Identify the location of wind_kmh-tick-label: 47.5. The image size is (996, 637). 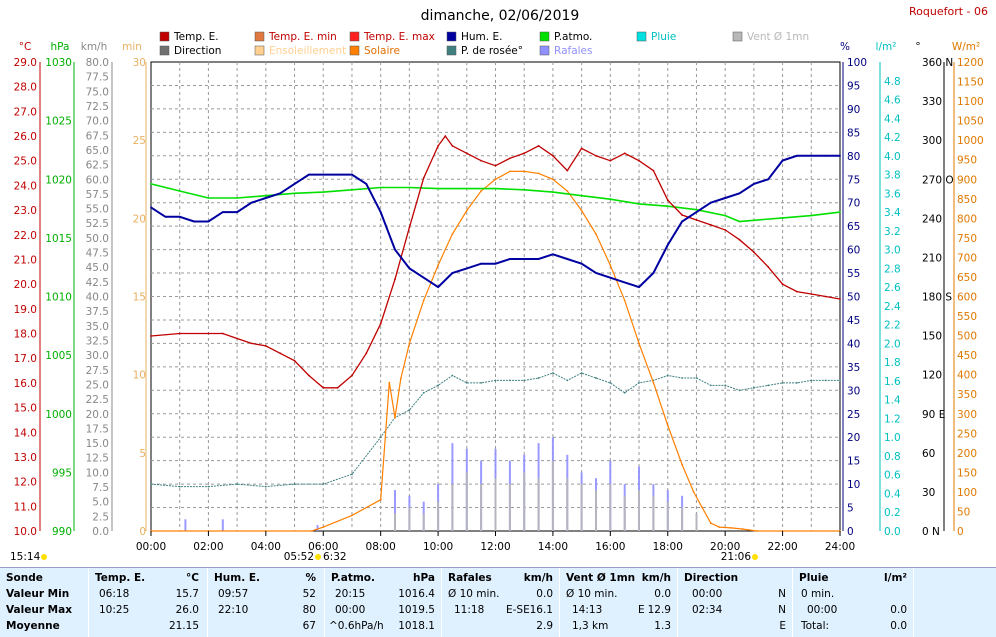
(97, 254).